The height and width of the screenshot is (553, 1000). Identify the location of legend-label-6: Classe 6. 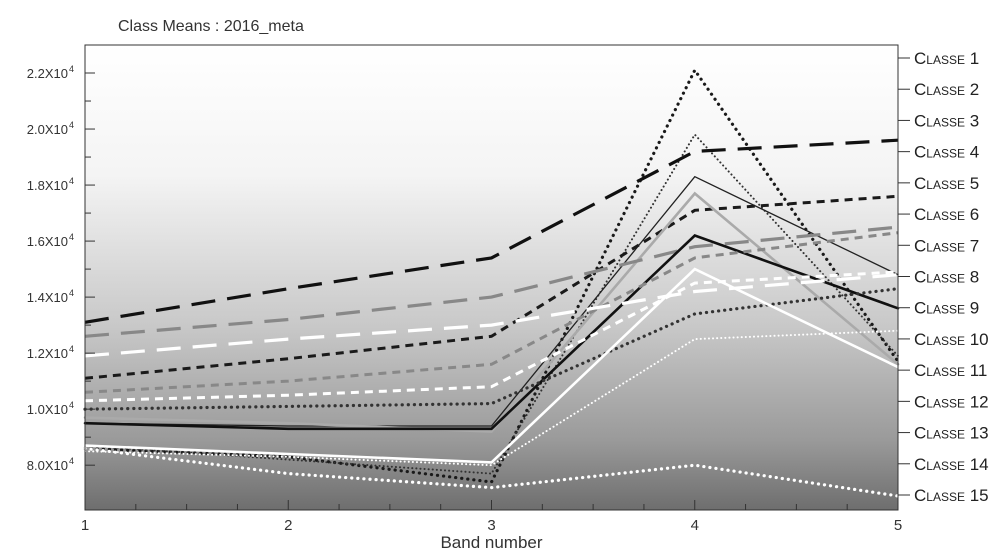
(946, 214).